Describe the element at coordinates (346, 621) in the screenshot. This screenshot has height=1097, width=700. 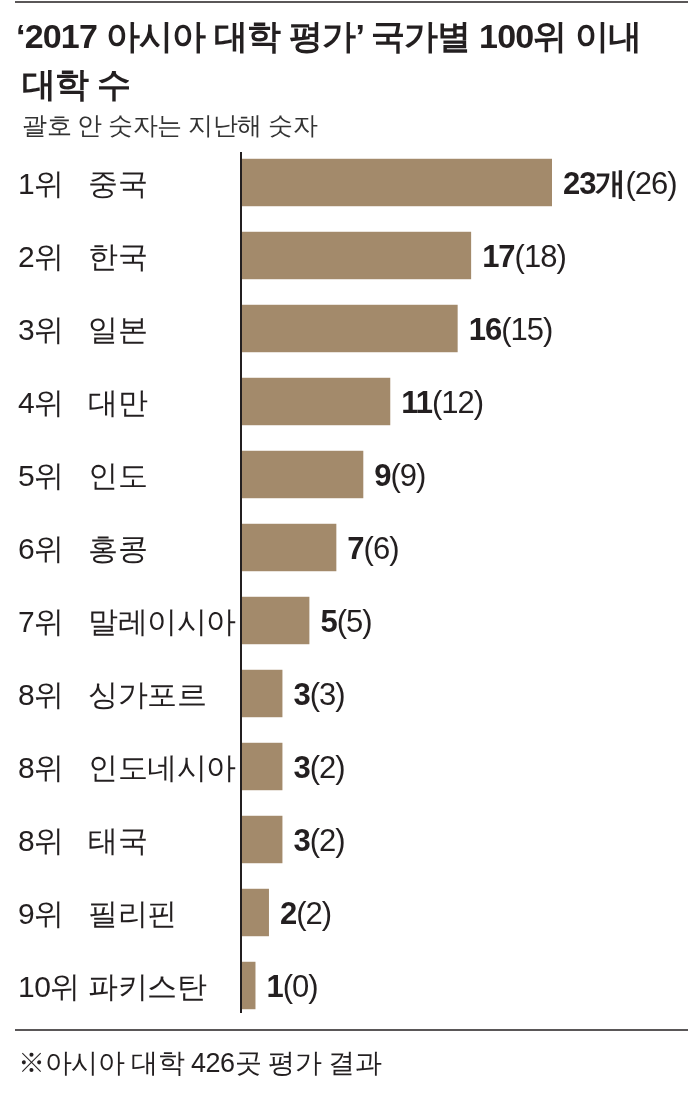
I see `data-label: 5(5)` at that location.